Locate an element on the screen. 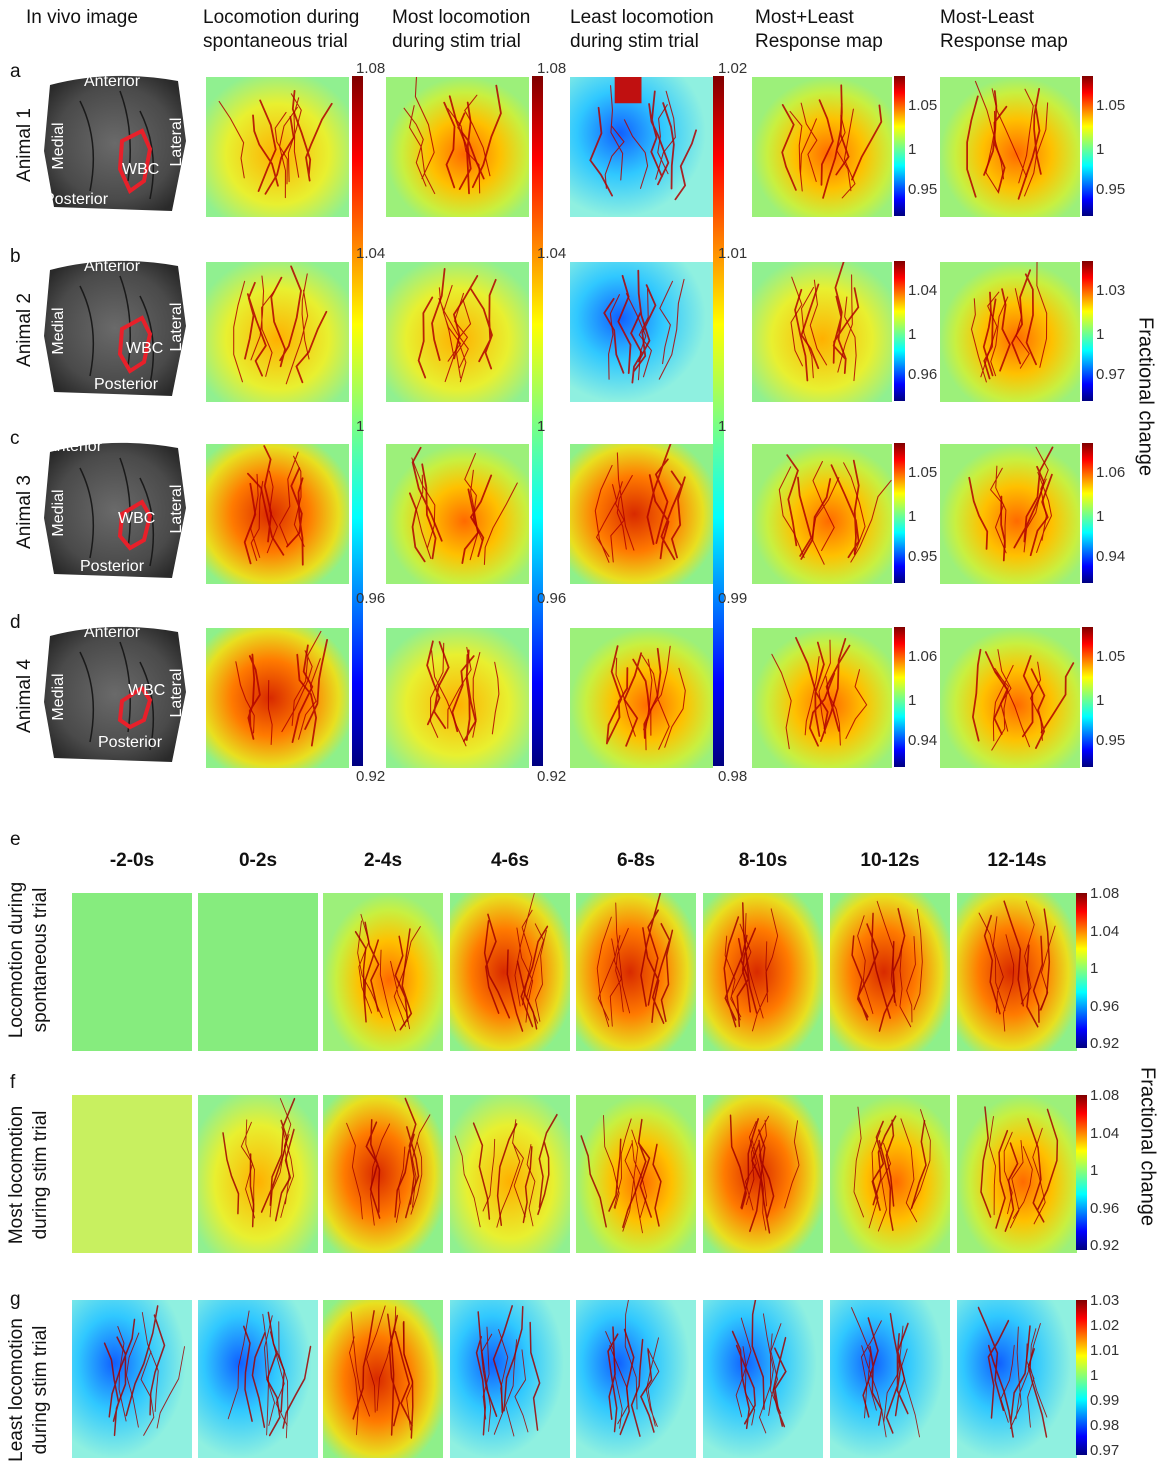 This screenshot has height=1476, width=1165. colorbar-mpl-1-tick: 0.95 is located at coordinates (923, 189).